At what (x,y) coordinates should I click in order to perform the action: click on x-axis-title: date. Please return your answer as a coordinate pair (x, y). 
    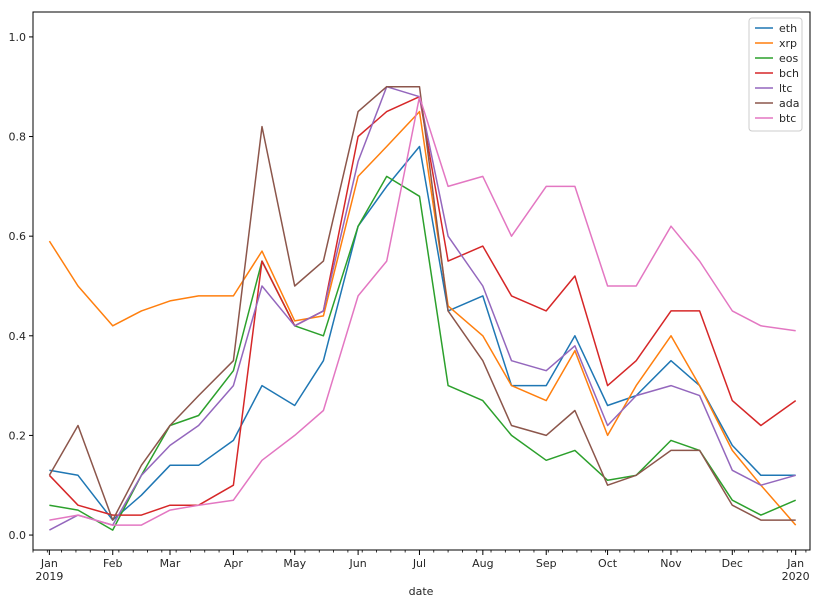
    Looking at the image, I should click on (421, 591).